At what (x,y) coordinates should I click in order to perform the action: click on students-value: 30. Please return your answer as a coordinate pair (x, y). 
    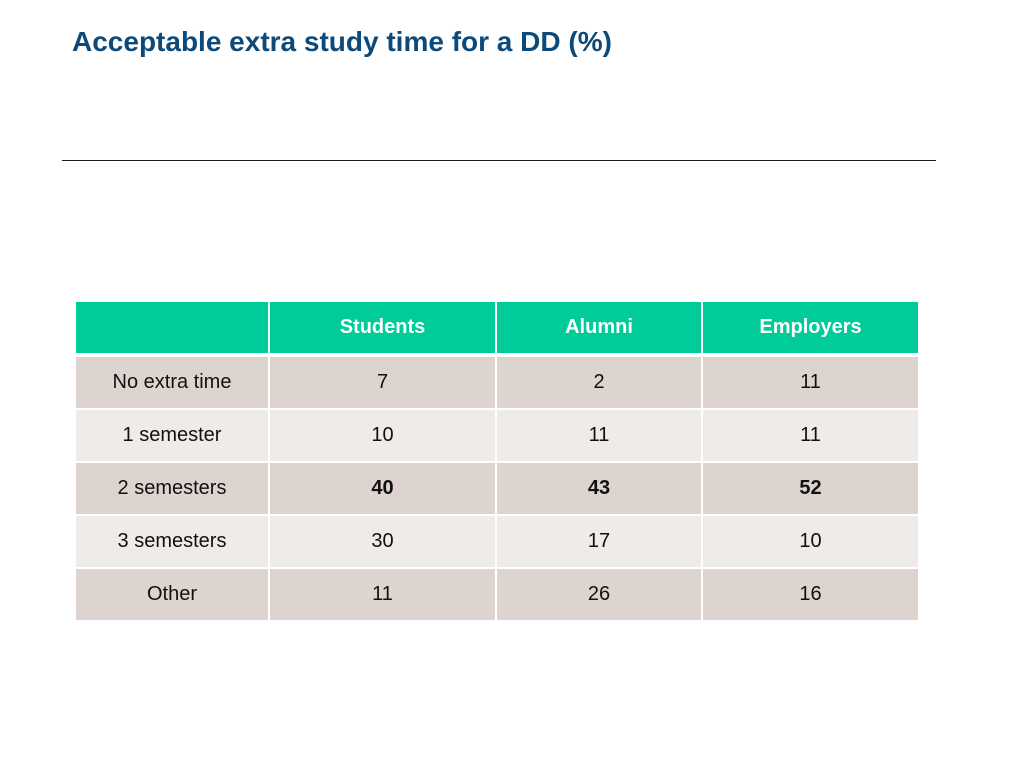
    Looking at the image, I should click on (383, 542).